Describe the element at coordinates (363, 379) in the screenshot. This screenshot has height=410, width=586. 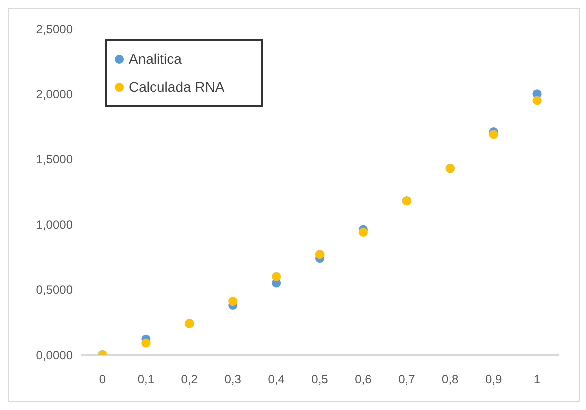
I see `x-tick-label: 0,6` at that location.